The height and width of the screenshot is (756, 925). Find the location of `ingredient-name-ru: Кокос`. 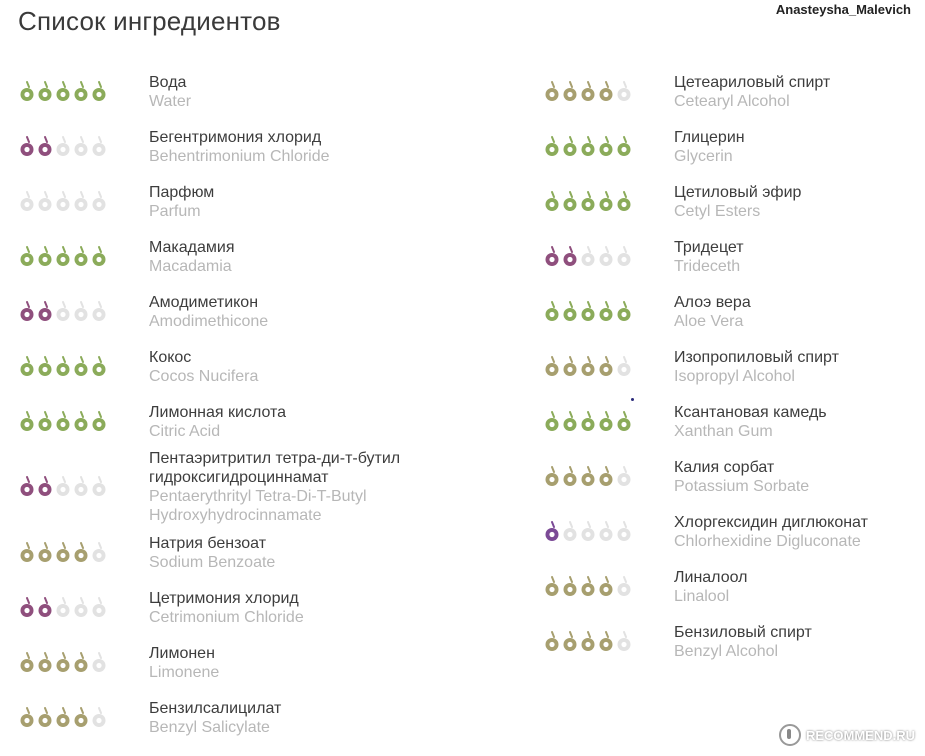

ingredient-name-ru: Кокос is located at coordinates (170, 357).